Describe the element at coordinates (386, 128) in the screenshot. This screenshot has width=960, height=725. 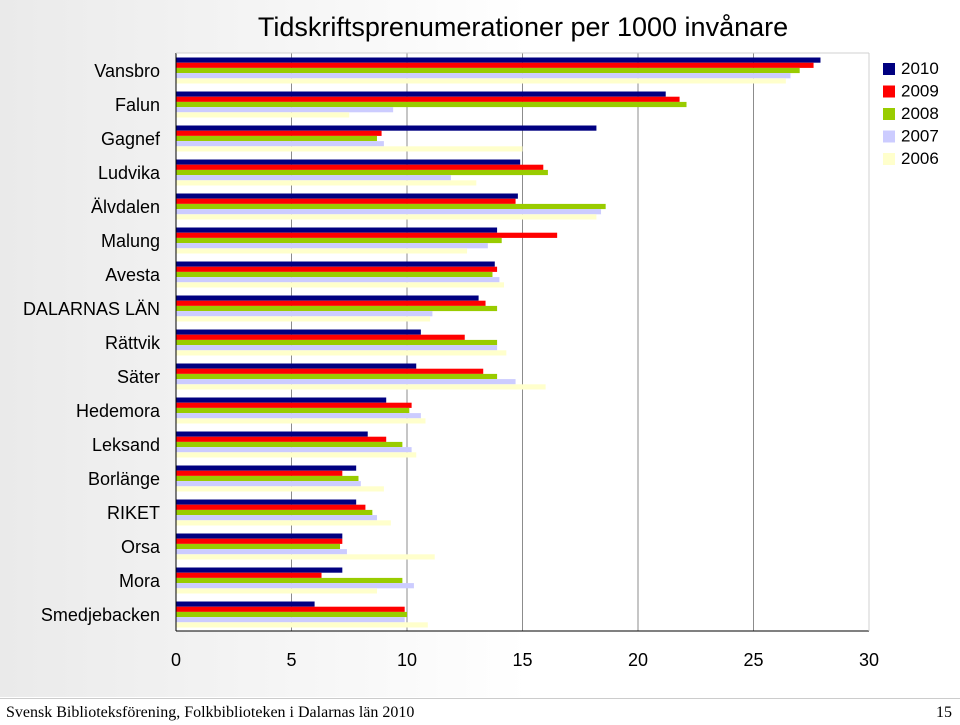
I see `bar-gagnef-2010` at that location.